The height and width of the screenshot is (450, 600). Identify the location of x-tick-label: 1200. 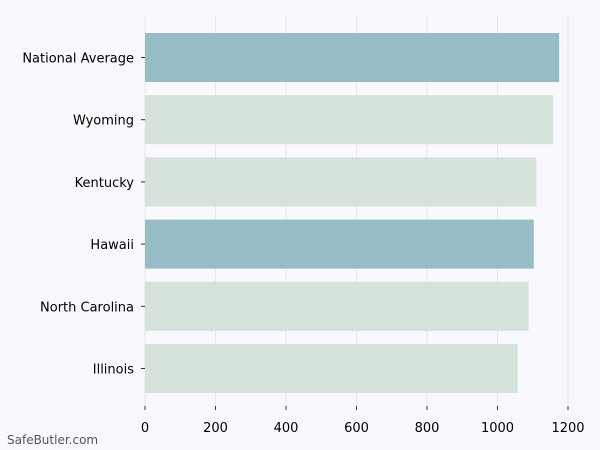
(567, 428).